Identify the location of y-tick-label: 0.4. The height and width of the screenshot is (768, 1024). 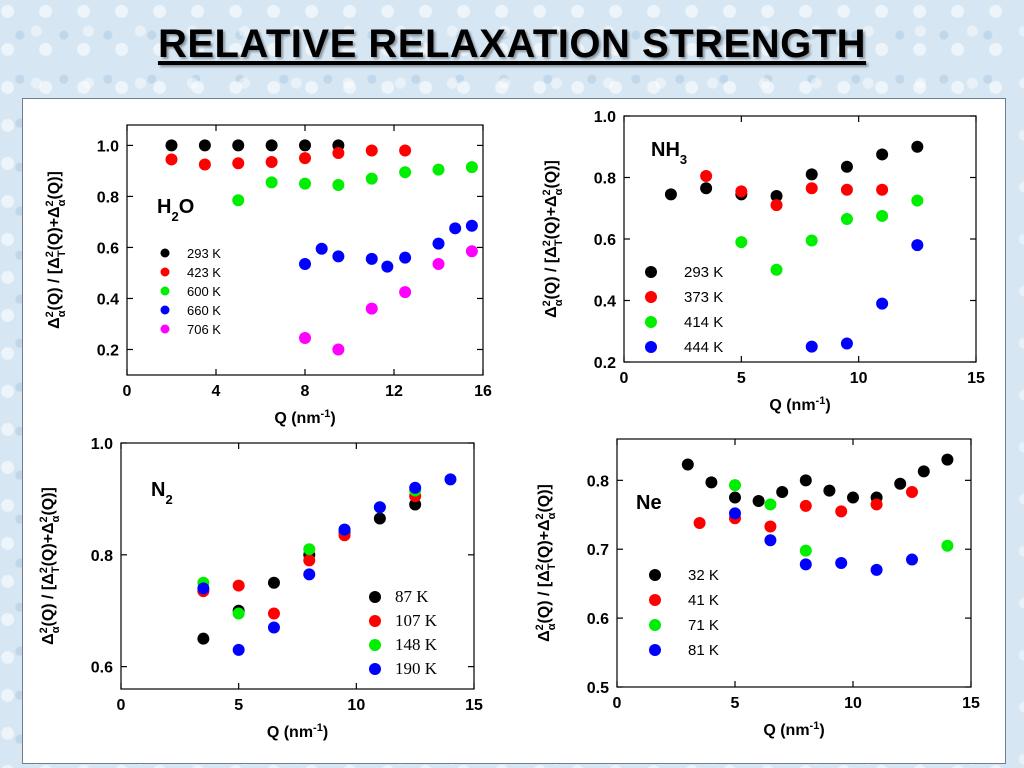
(108, 299).